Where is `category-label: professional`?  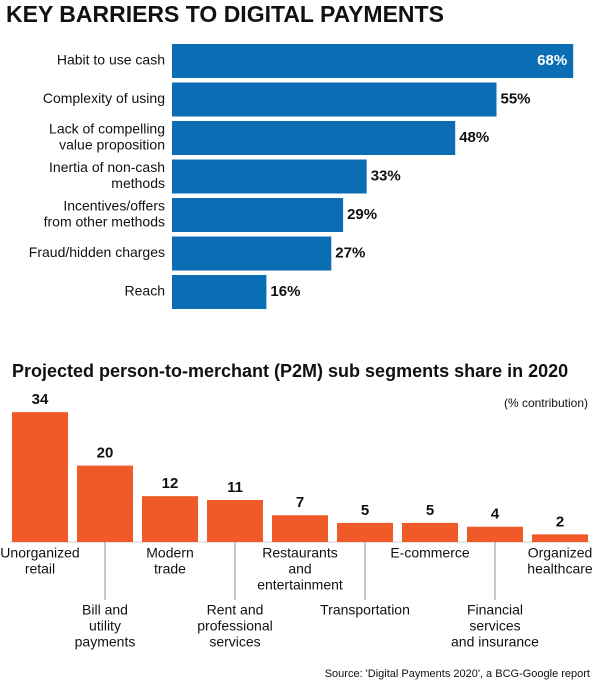 category-label: professional is located at coordinates (235, 626).